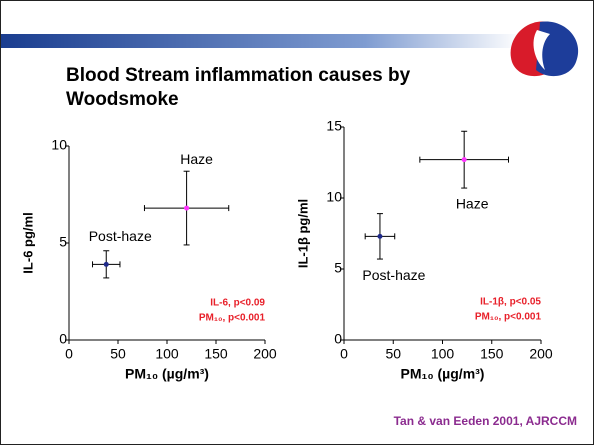  Describe the element at coordinates (302, 233) in the screenshot. I see `y-axis-label: IL-1β pg/ml` at that location.